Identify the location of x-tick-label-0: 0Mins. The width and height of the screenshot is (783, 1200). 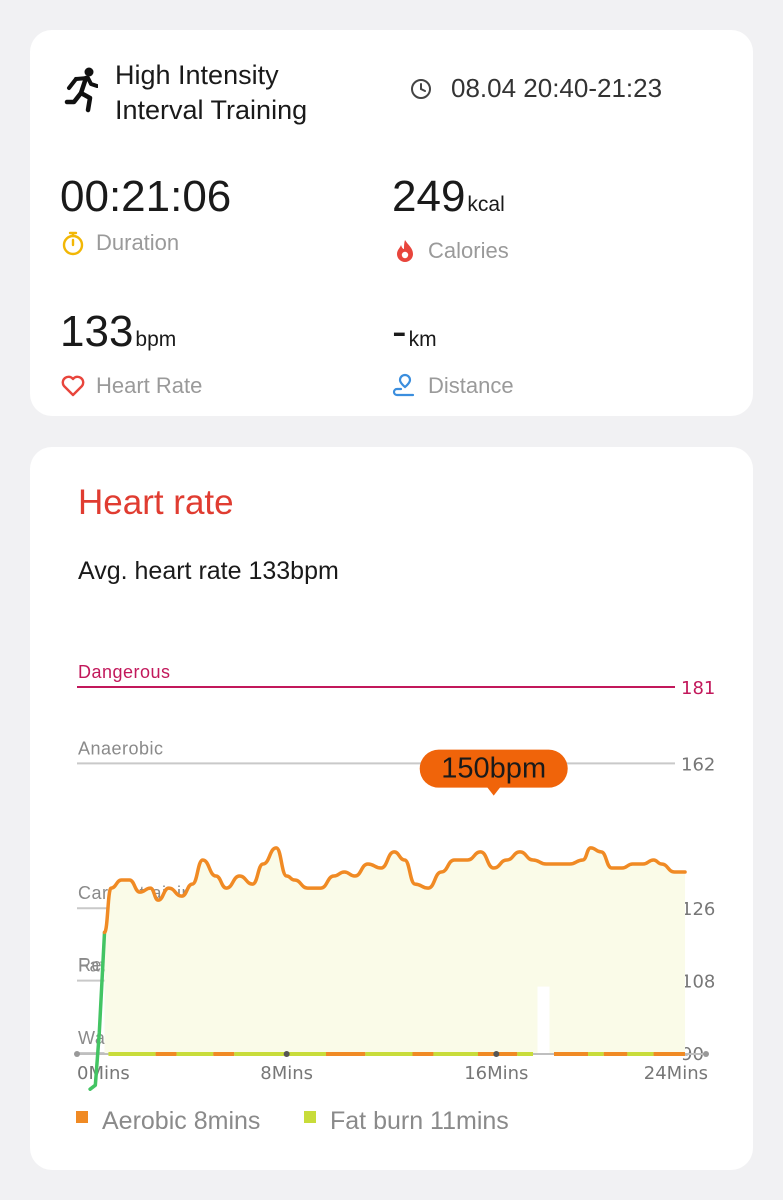
(103, 1073).